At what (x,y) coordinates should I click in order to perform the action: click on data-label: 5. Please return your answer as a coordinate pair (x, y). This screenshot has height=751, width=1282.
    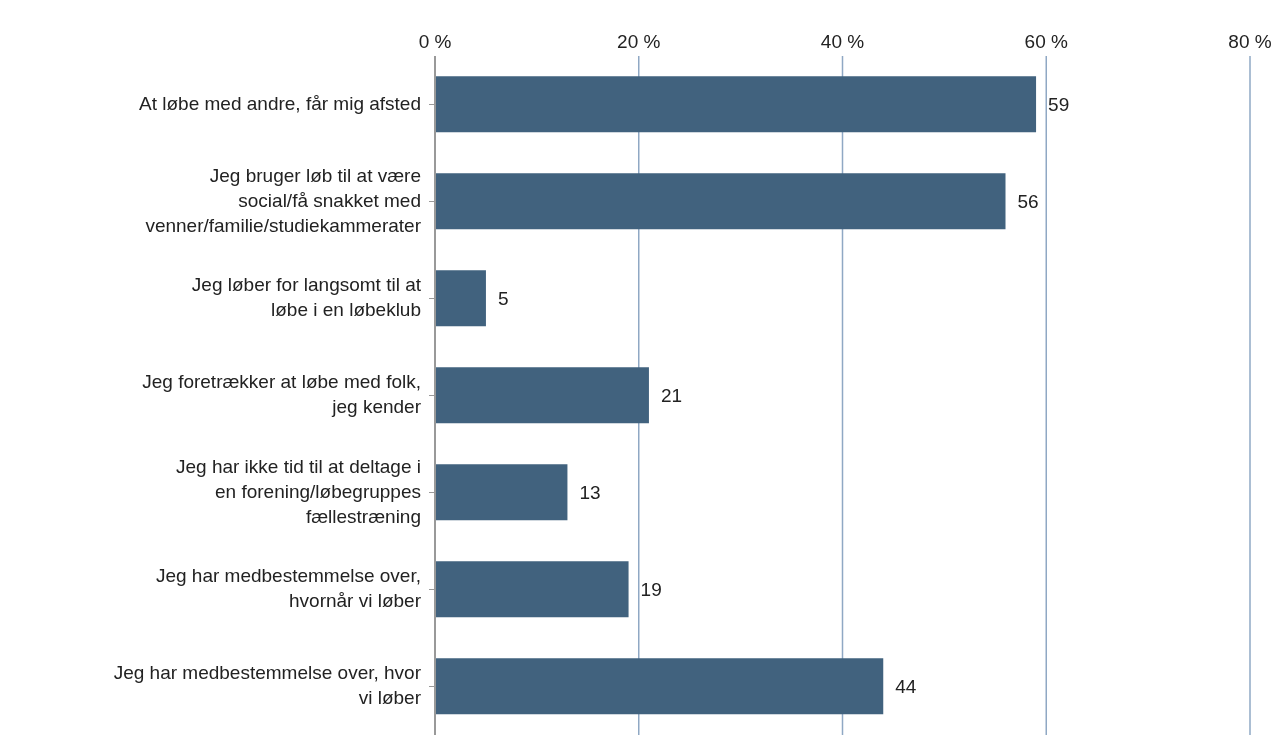
    Looking at the image, I should click on (503, 299).